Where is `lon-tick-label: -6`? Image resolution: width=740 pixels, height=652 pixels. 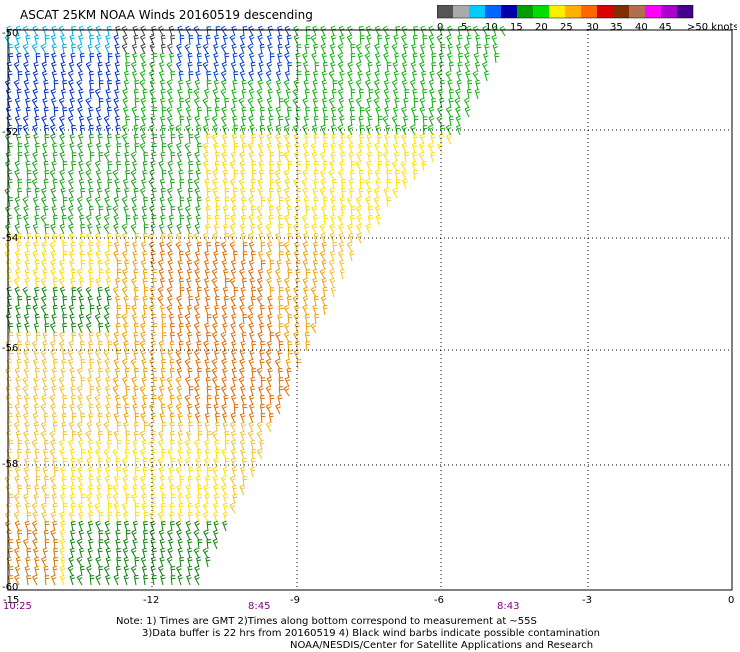 lon-tick-label: -6 is located at coordinates (439, 600).